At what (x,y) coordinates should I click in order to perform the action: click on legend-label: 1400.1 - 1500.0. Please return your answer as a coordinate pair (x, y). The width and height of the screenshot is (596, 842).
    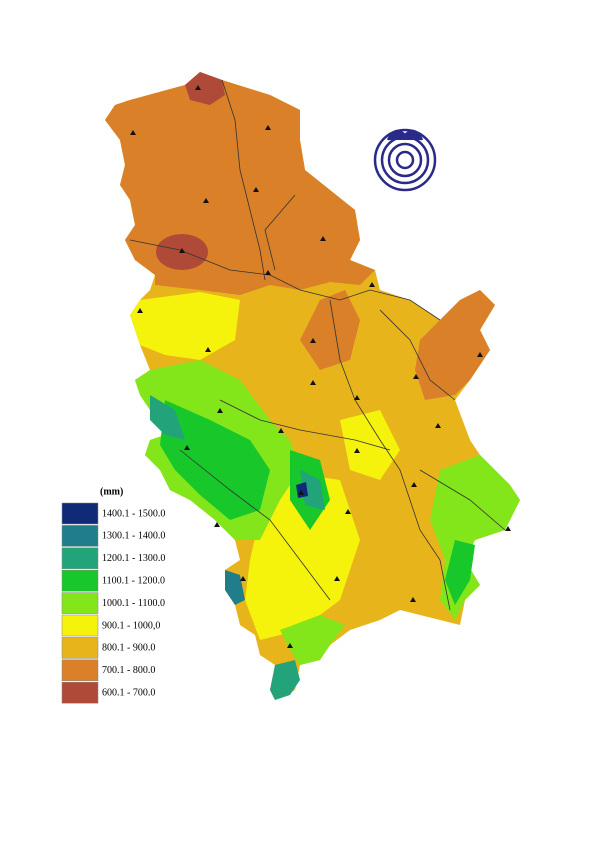
    Looking at the image, I should click on (133, 513).